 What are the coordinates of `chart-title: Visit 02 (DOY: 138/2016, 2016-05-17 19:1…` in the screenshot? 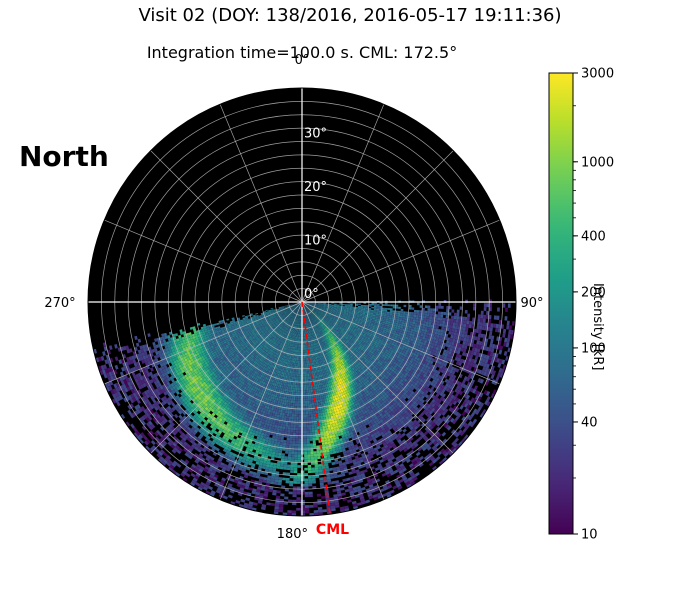 It's located at (350, 15).